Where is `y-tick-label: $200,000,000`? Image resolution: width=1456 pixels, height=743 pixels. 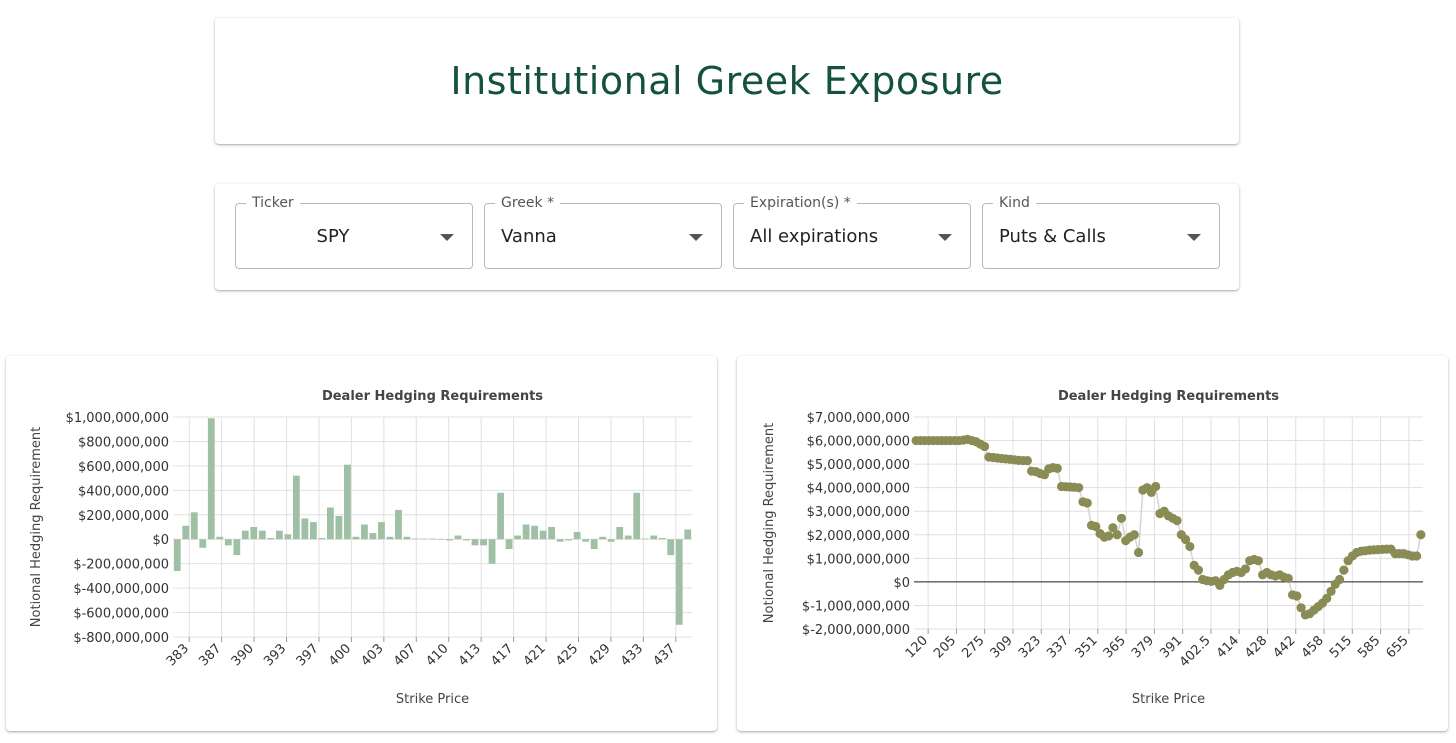
y-tick-label: $200,000,000 is located at coordinates (123, 516).